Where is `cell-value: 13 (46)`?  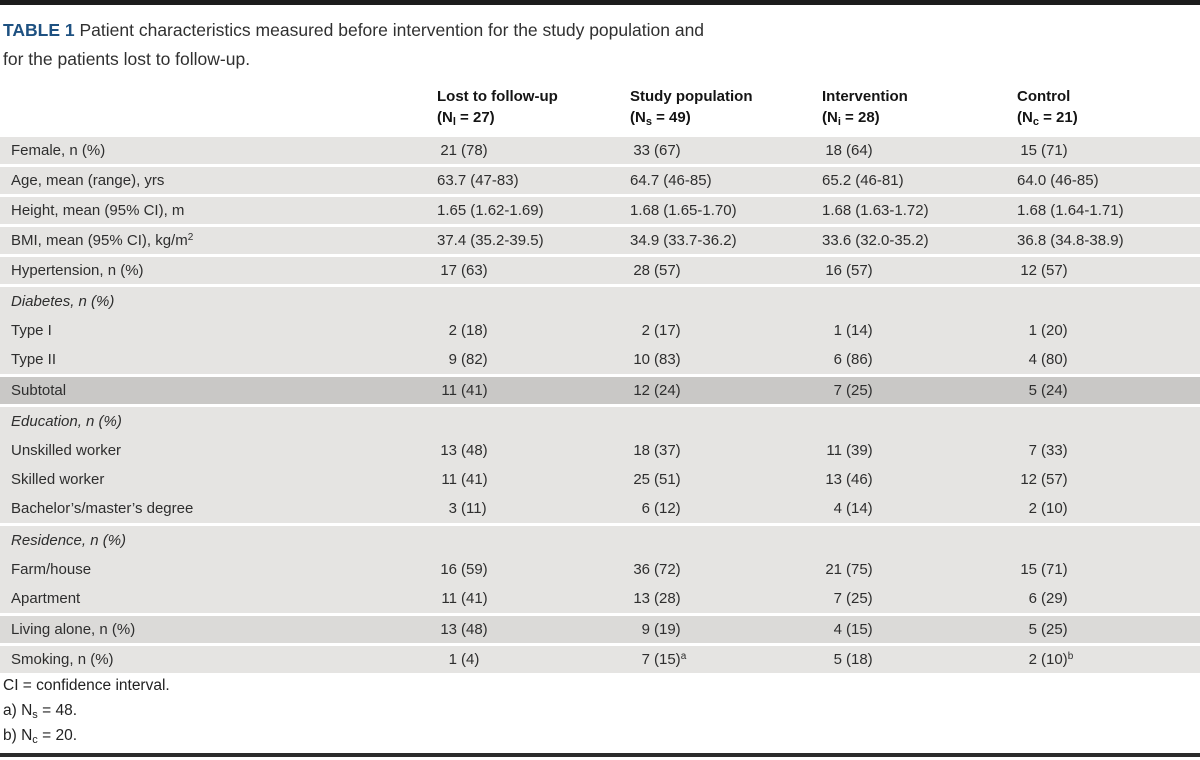
cell-value: 13 (46) is located at coordinates (849, 479).